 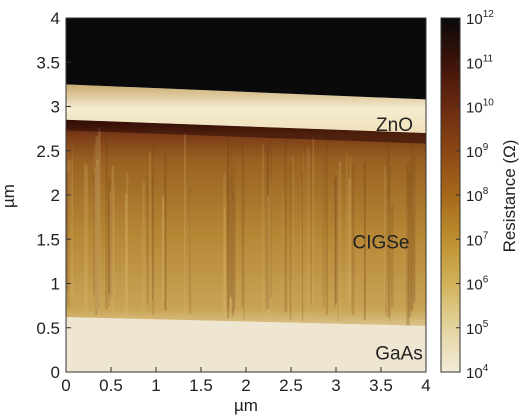 What do you see at coordinates (394, 125) in the screenshot?
I see `layer-label-zno: ZnO` at bounding box center [394, 125].